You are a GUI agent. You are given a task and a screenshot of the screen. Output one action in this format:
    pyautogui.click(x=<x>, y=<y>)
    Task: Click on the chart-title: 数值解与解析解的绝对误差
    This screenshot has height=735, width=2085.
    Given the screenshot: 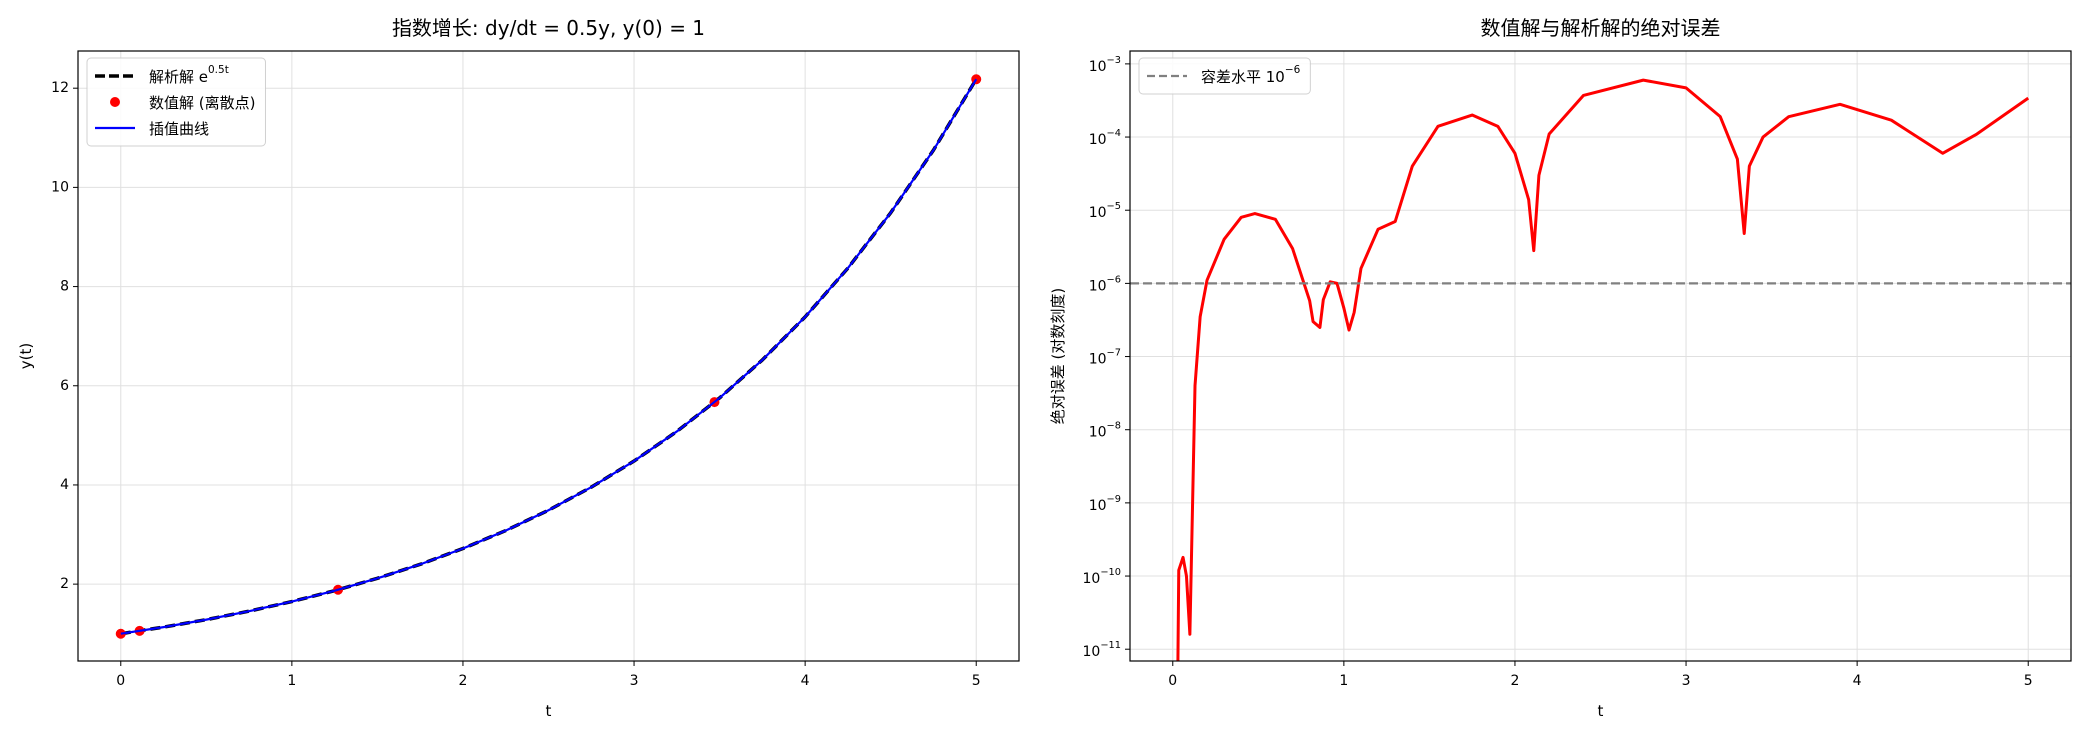 What is the action you would take?
    pyautogui.click(x=1601, y=28)
    